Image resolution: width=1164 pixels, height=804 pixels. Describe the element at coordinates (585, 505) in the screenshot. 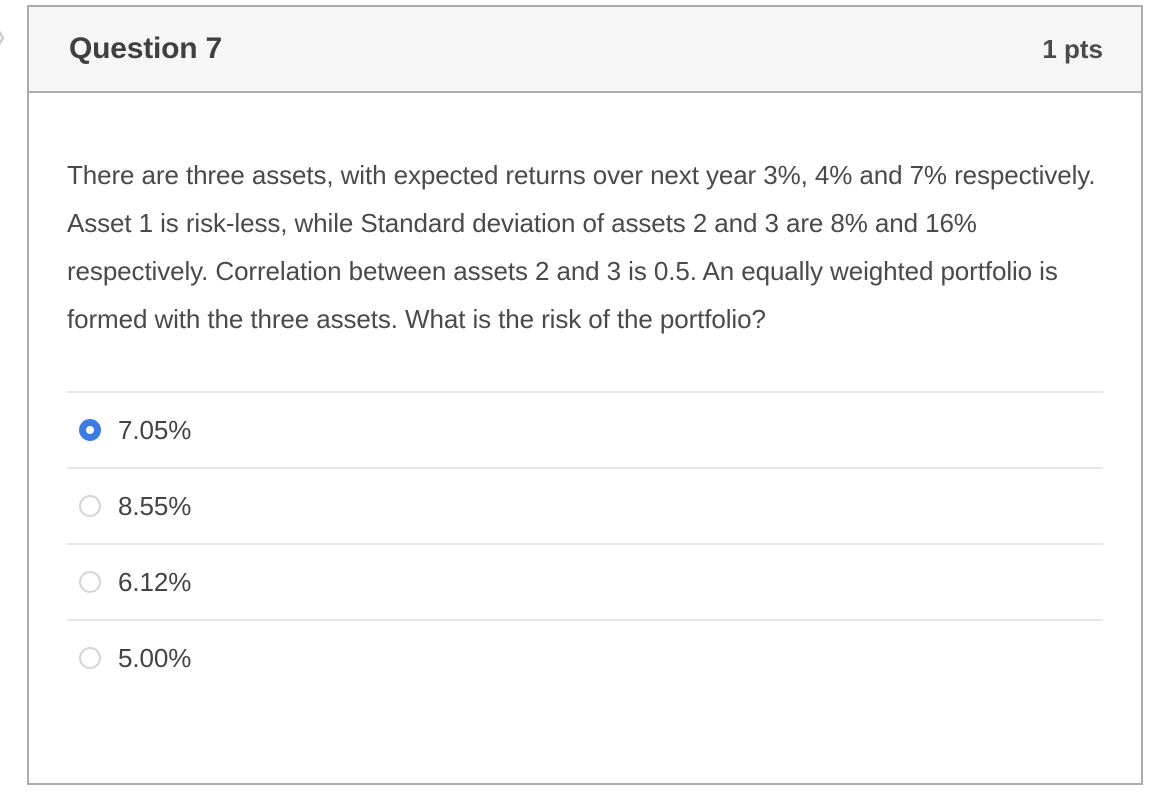

I see `answer-option: 8.55%` at that location.